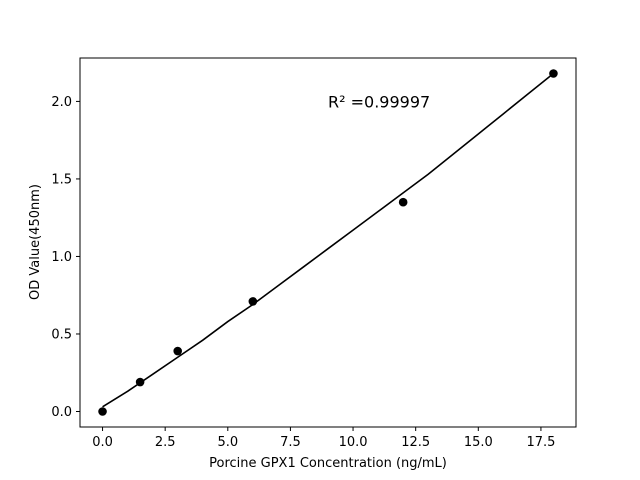 This screenshot has height=480, width=640. I want to click on y-tick-label: 1.5, so click(61, 179).